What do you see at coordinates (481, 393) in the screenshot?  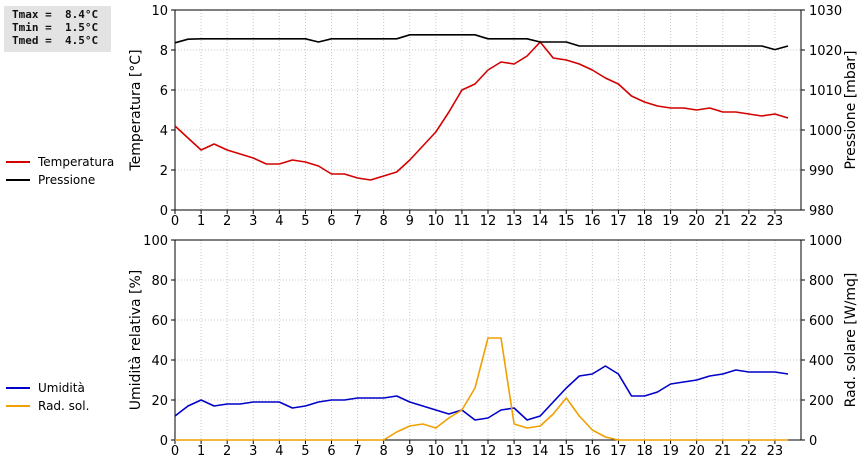 I see `chart2-series-umidit` at bounding box center [481, 393].